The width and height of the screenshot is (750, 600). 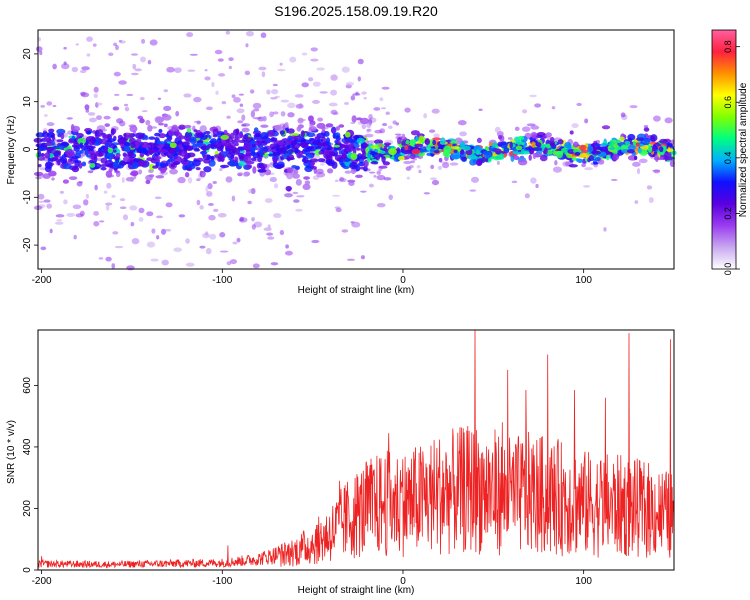 I want to click on y-tick-label: 600, so click(x=27, y=385).